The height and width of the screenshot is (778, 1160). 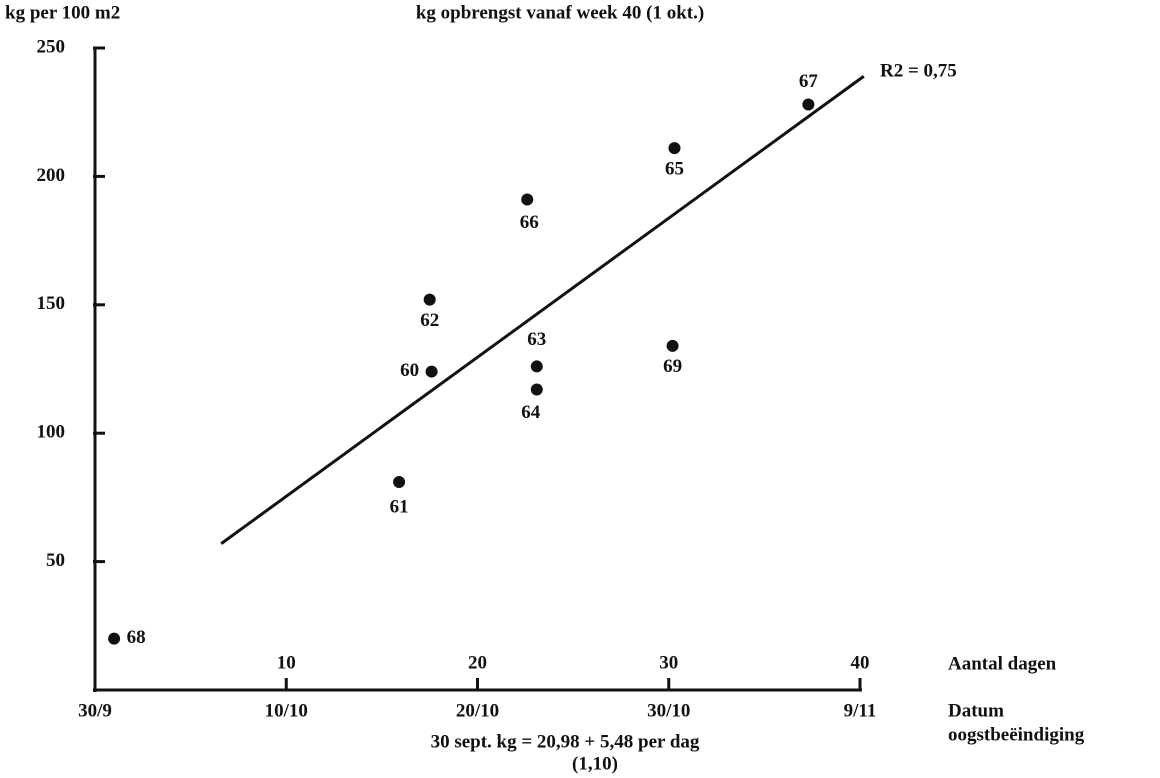 What do you see at coordinates (136, 637) in the screenshot?
I see `point-label: 68` at bounding box center [136, 637].